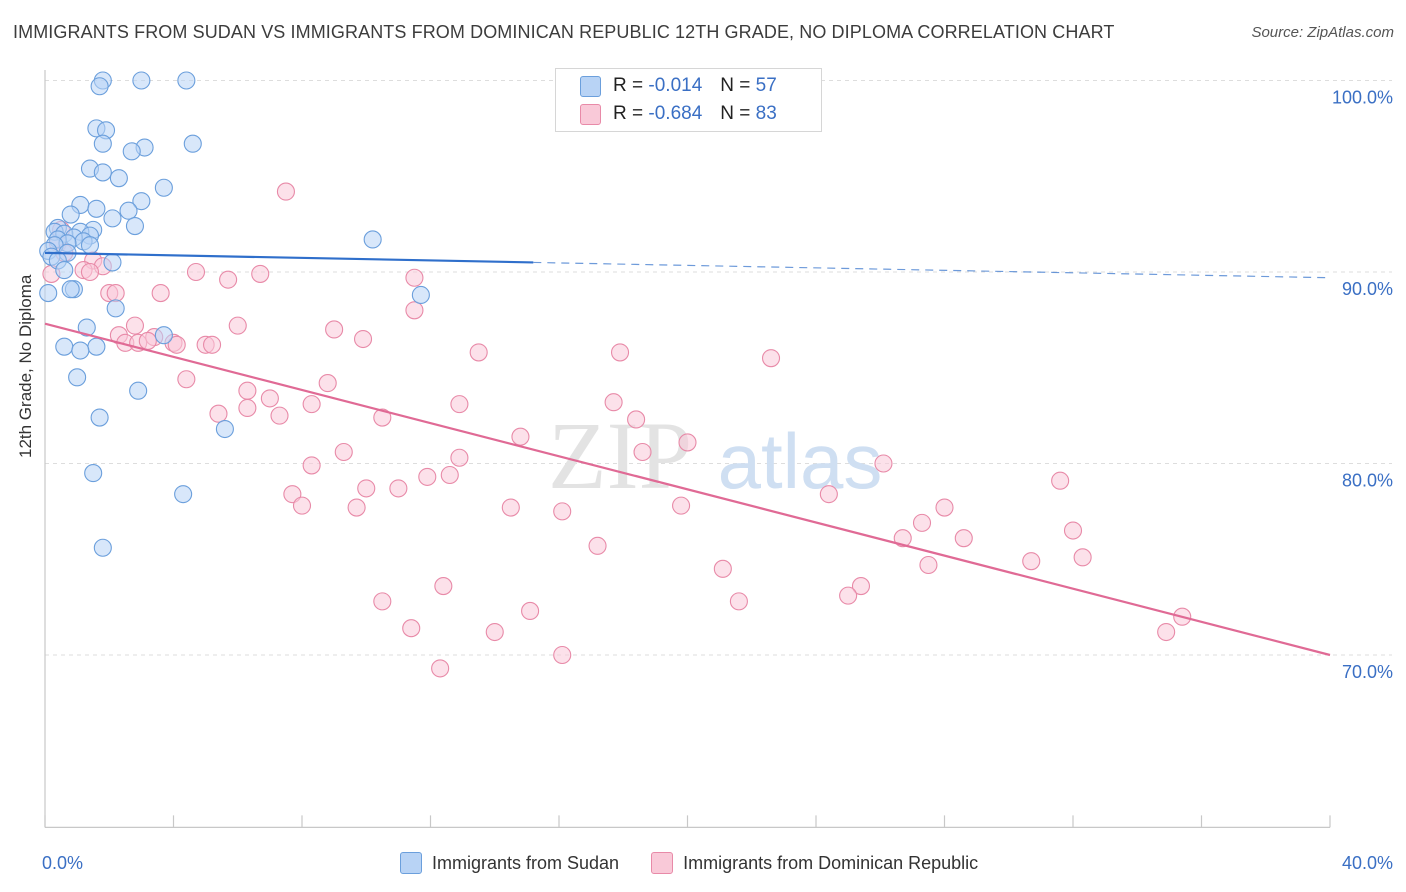  What do you see at coordinates (1362, 98) in the screenshot?
I see `y-tick-label: 100.0%` at bounding box center [1362, 98].